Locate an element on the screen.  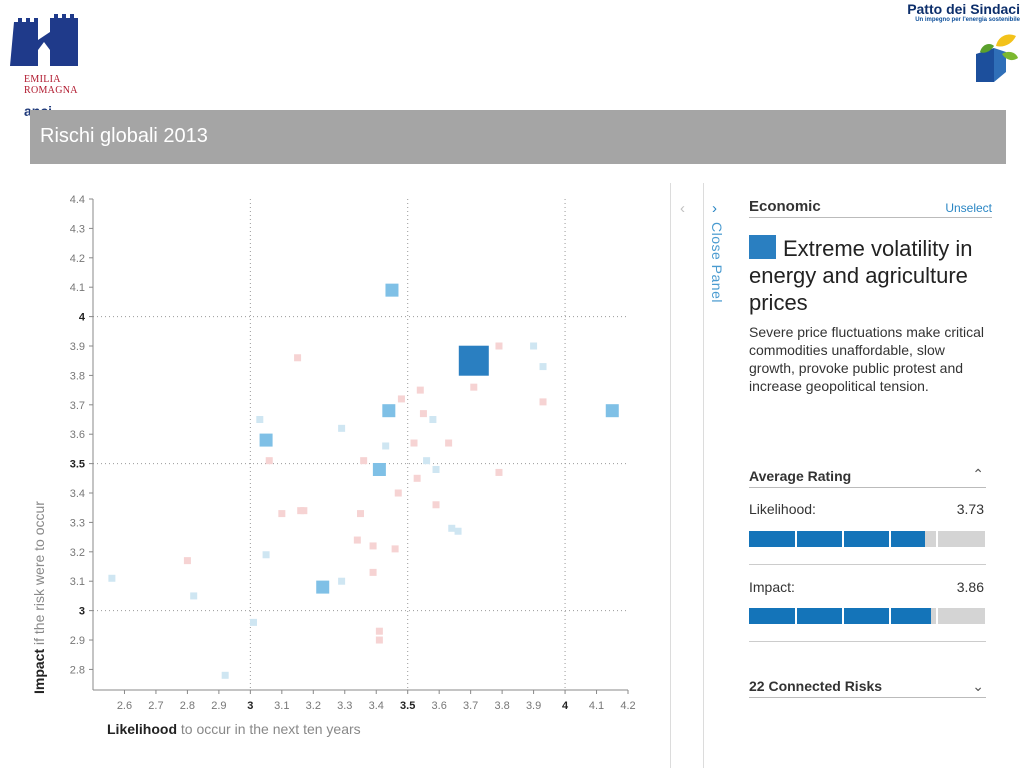
y-tick-label: 2.9 is located at coordinates (77, 641).